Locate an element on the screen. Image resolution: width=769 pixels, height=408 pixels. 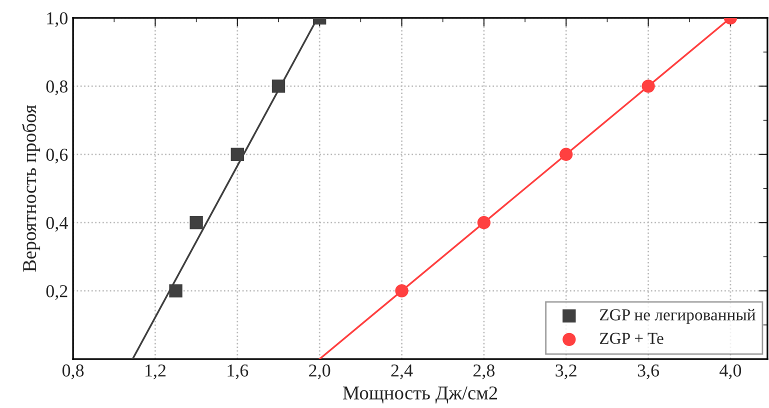
y-tick-label: 0,4 is located at coordinates (57, 224).